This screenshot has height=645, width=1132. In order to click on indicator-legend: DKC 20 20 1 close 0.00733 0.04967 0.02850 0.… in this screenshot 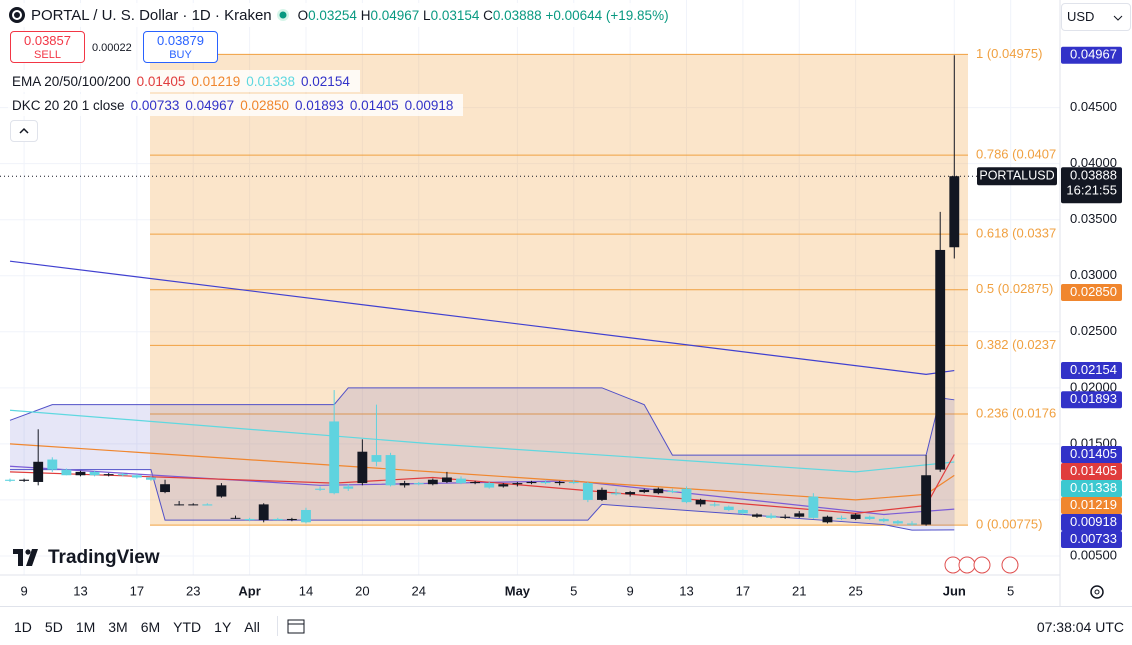, I will do `click(236, 105)`.